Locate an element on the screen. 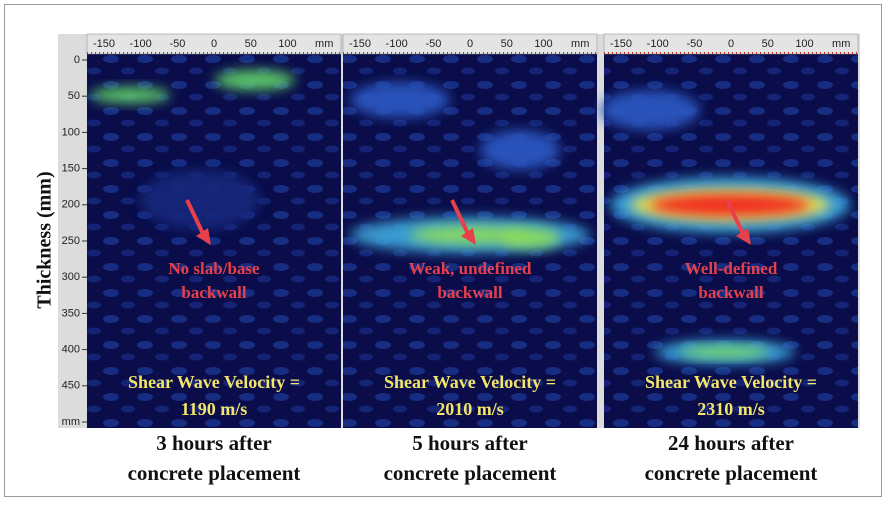  y-axis-label: Thickness (mm) is located at coordinates (45, 239).